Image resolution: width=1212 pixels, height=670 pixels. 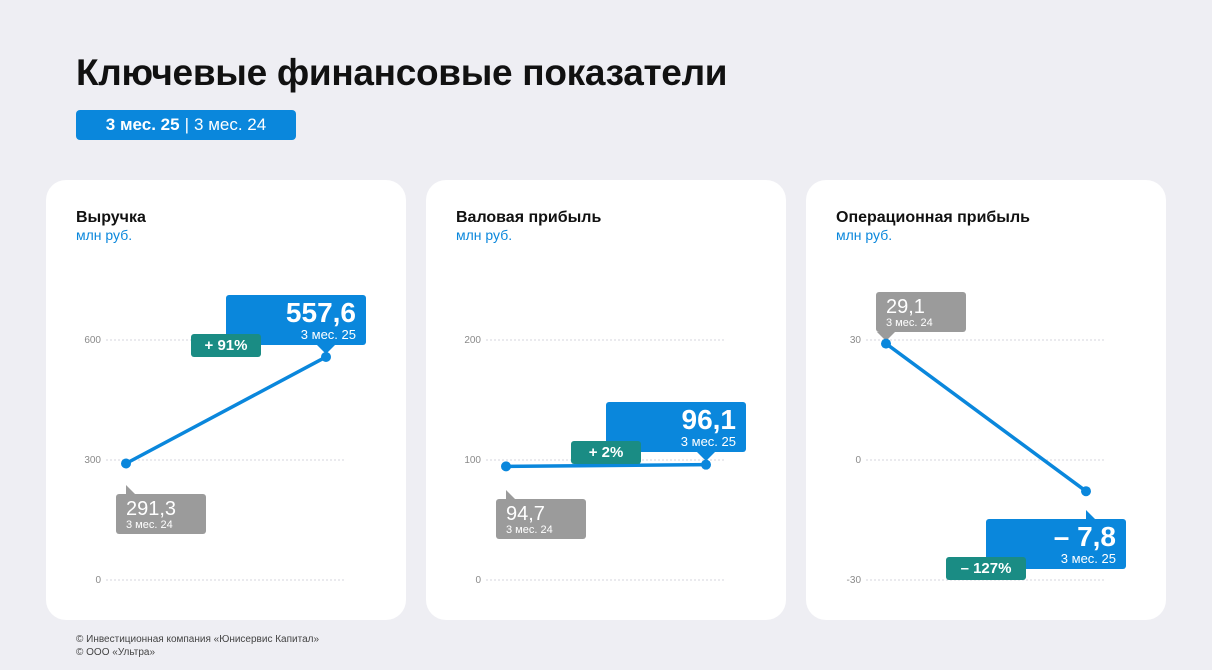 I want to click on page-title: Ключевые финансовые показатели, so click(x=402, y=72).